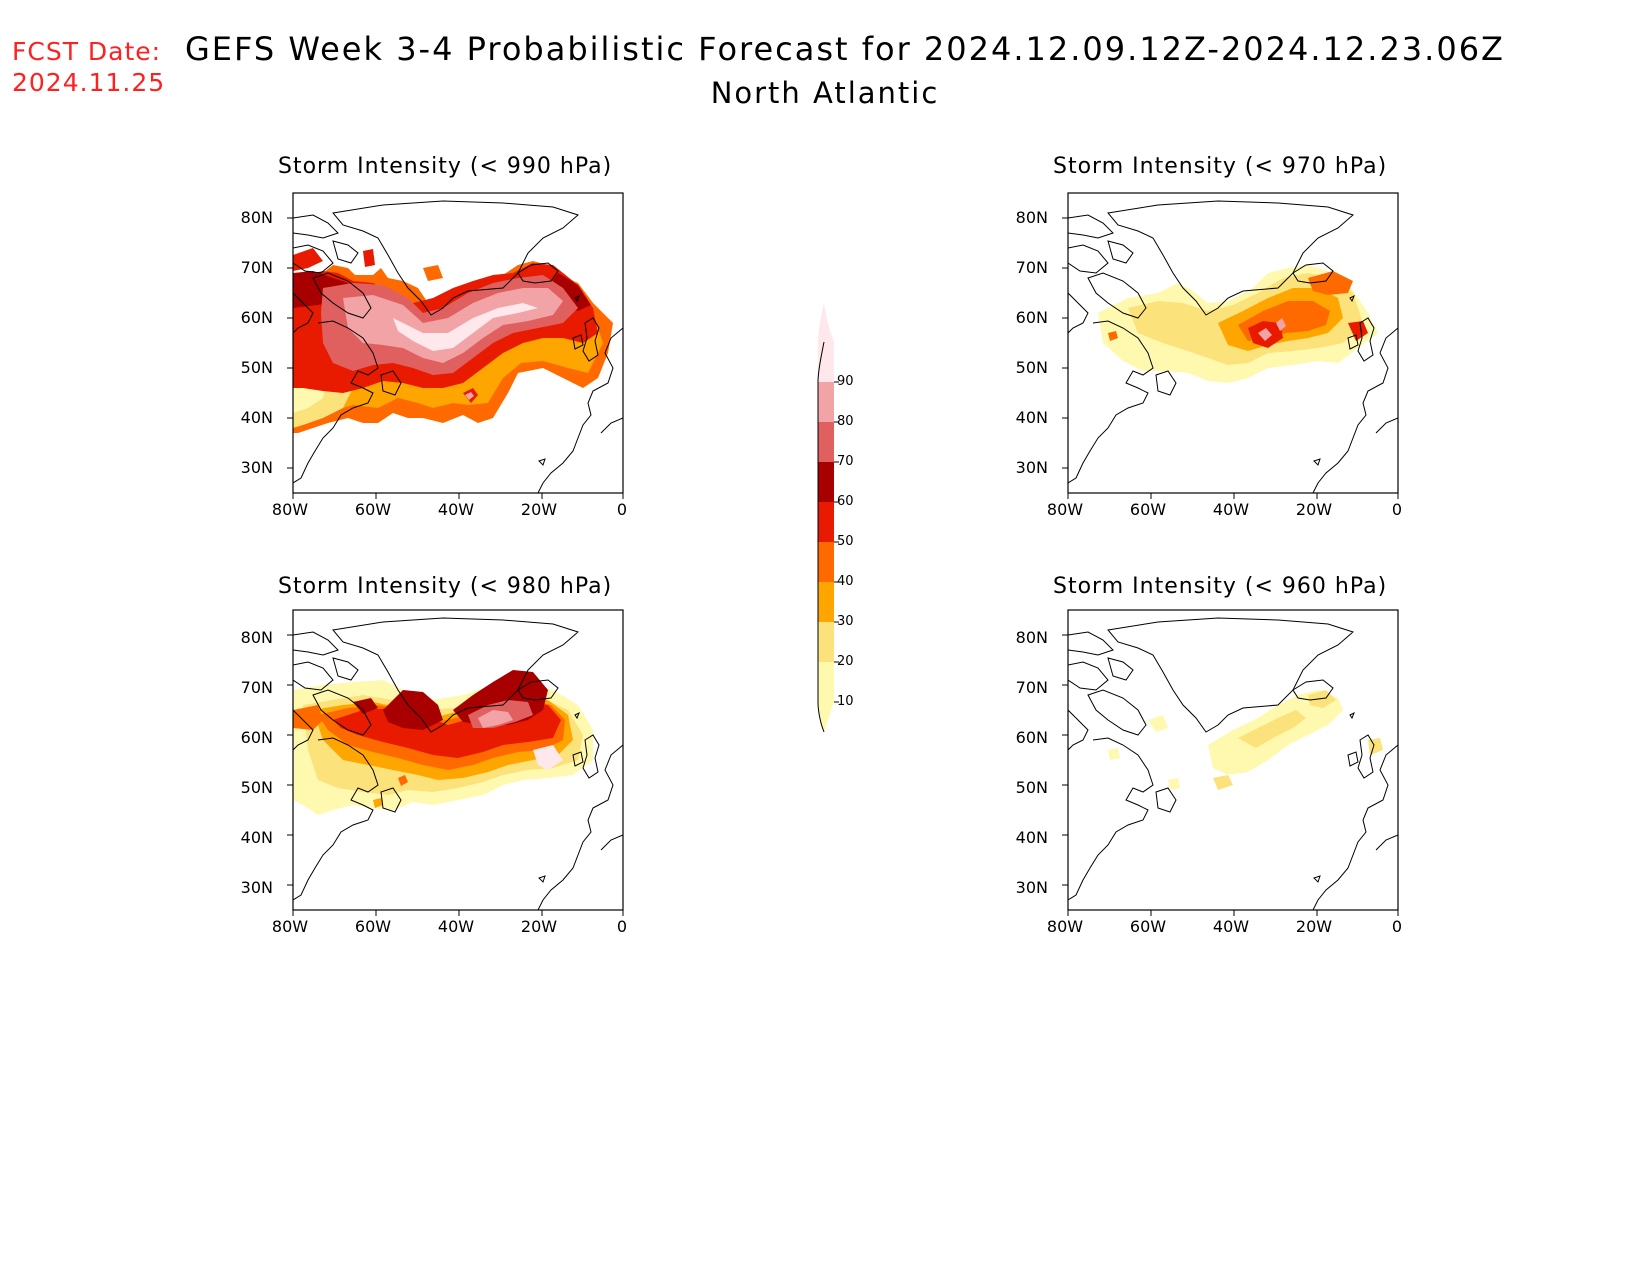 The height and width of the screenshot is (1275, 1650). I want to click on colorbar-label-90: 90, so click(845, 381).